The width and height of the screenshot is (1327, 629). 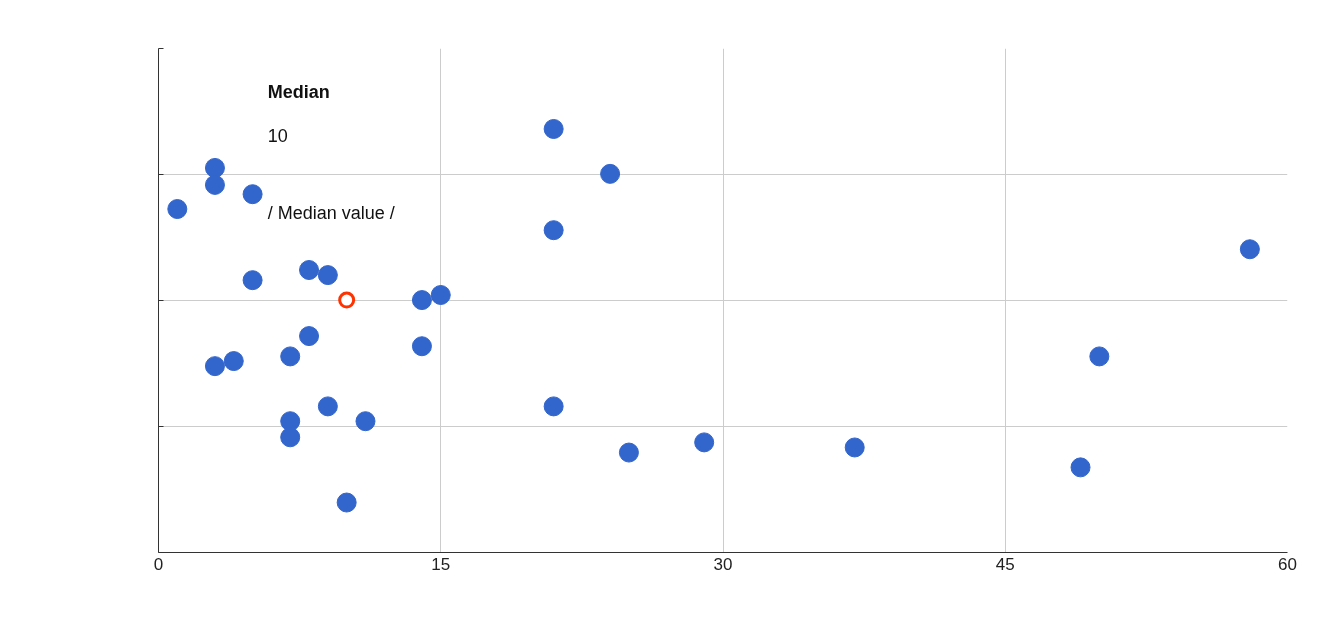 What do you see at coordinates (1005, 564) in the screenshot?
I see `x-tick-label: 45` at bounding box center [1005, 564].